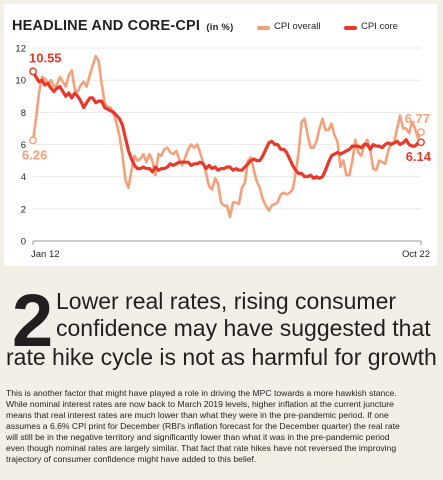 Image resolution: width=443 pixels, height=480 pixels. I want to click on chart-title: HEADLINE AND CORE-CPI (in %), so click(122, 26).